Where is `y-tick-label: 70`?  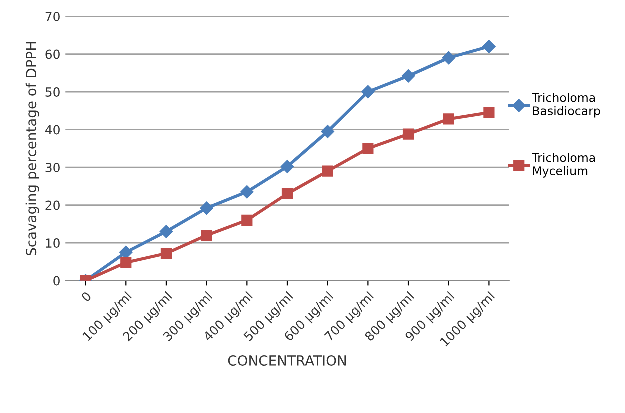
y-tick-label: 70 is located at coordinates (53, 17).